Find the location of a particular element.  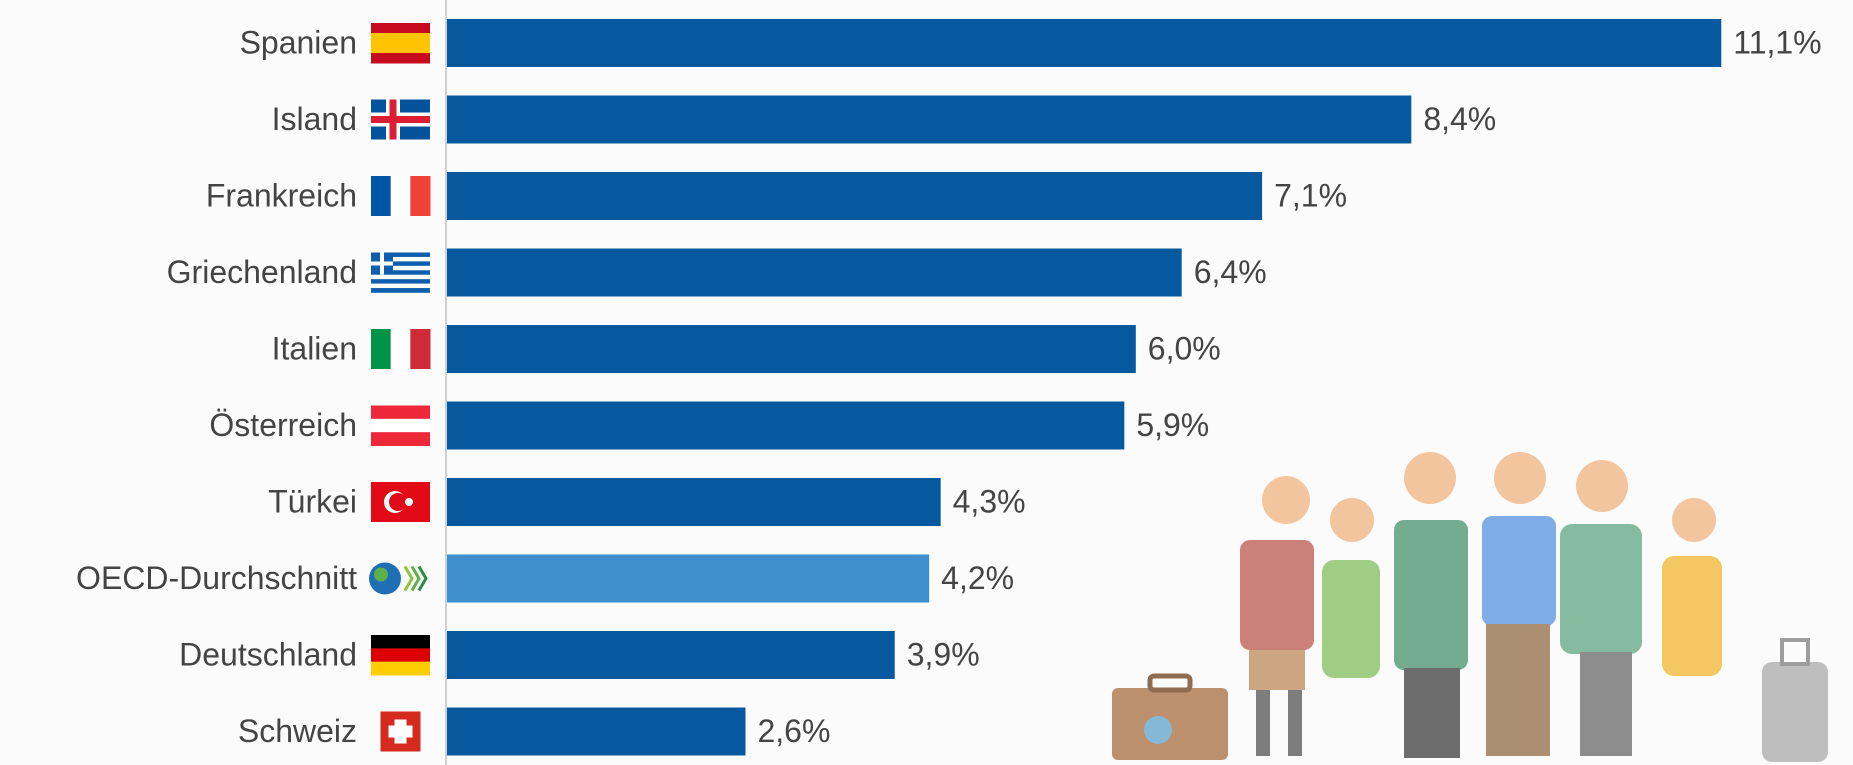

flag-star is located at coordinates (409, 502).